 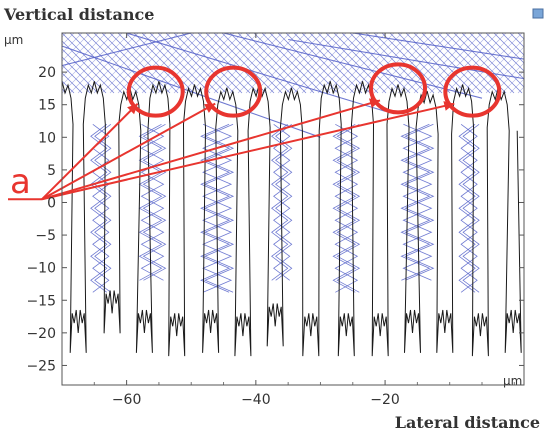 I want to click on y-tick-label: 20, so click(x=47, y=73).